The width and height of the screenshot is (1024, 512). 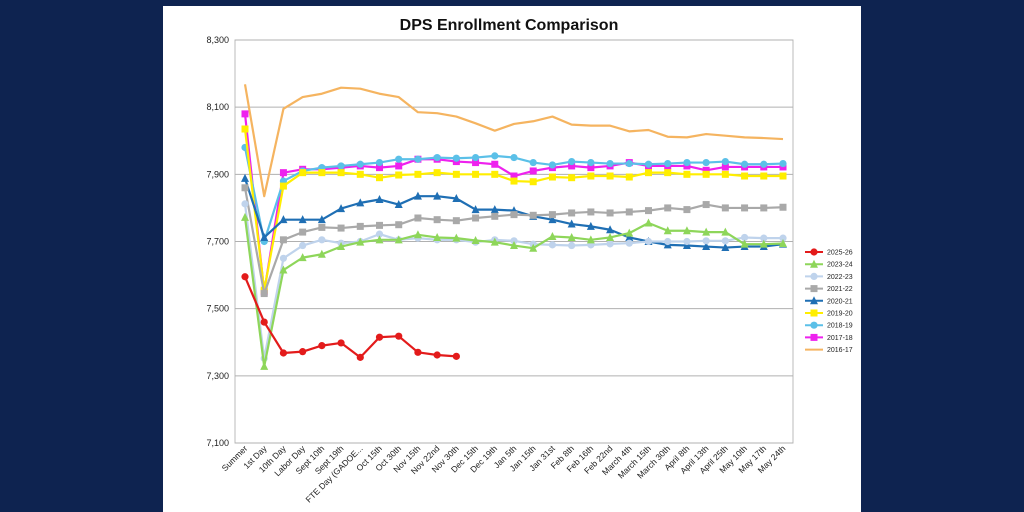 I want to click on y-tick-label: 7,500, so click(x=217, y=309).